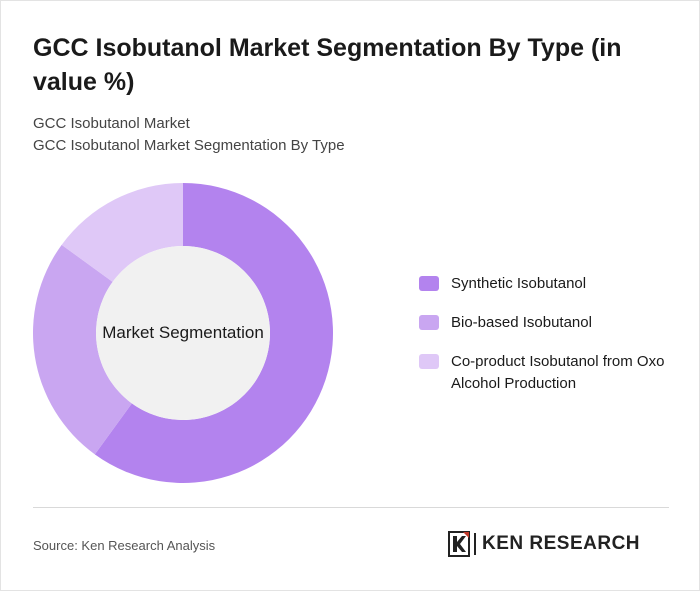  I want to click on source-note: Source: Ken Research Analysis, so click(124, 545).